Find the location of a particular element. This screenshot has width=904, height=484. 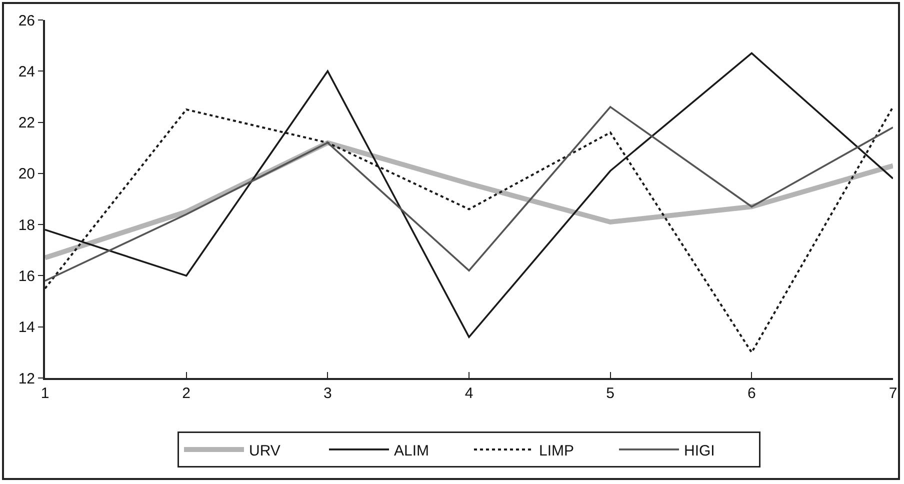

y-tick-label: 12 is located at coordinates (26, 379).